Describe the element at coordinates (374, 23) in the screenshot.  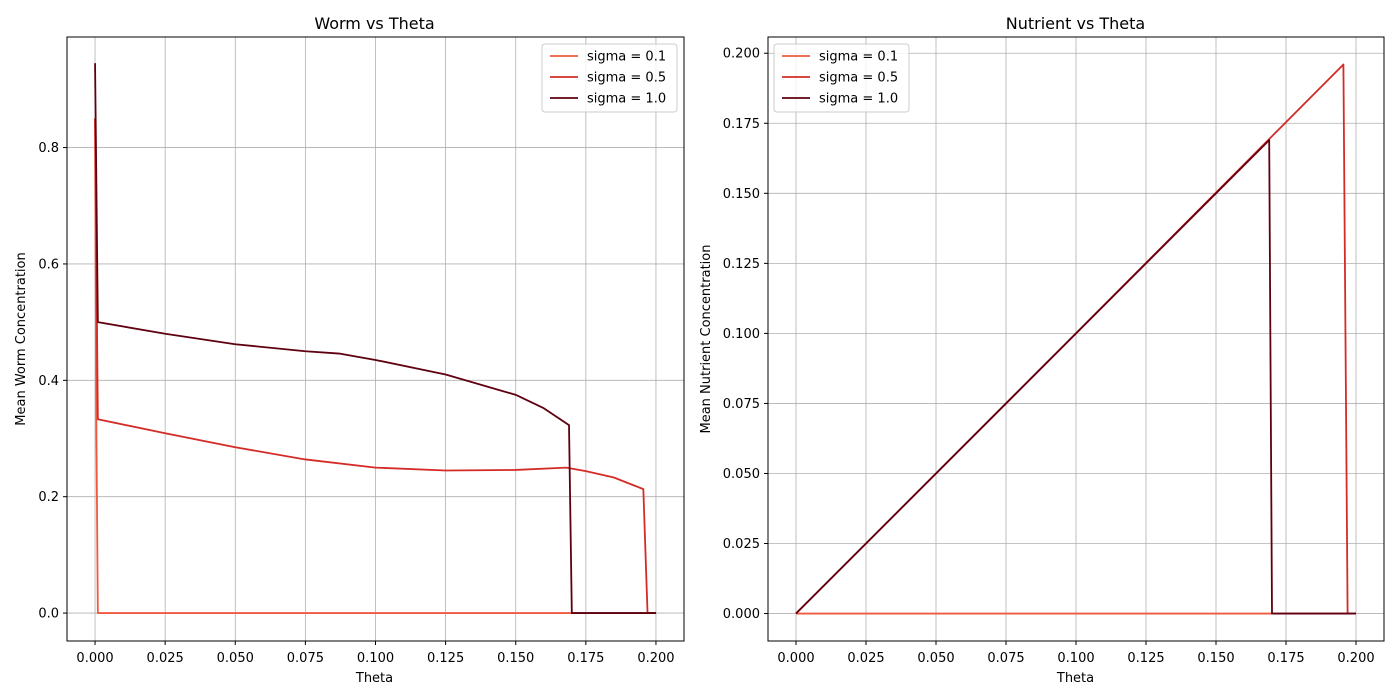
I see `chart-title: Worm vs Theta` at that location.